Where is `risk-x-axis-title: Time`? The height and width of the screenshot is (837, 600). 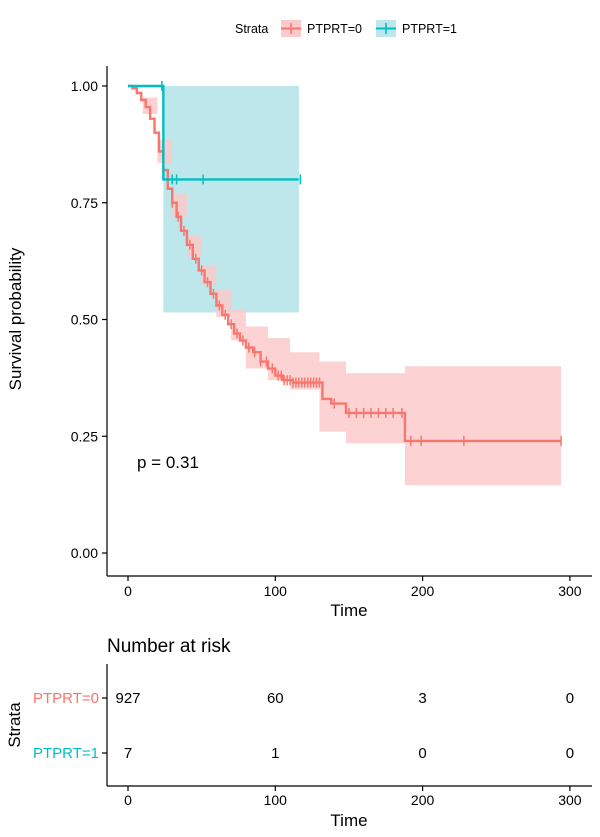
risk-x-axis-title: Time is located at coordinates (348, 820).